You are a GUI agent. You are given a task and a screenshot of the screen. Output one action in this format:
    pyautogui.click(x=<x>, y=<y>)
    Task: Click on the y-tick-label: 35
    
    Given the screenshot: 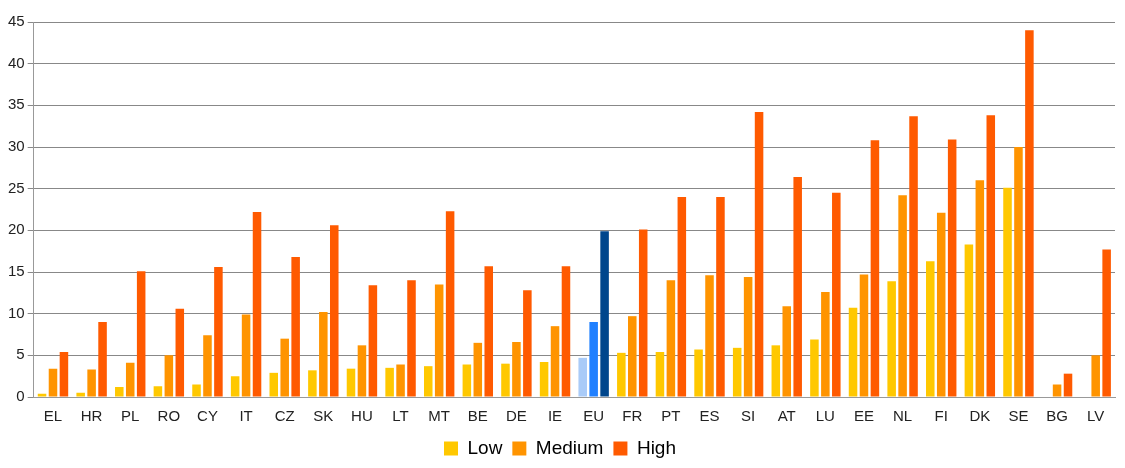 What is the action you would take?
    pyautogui.click(x=16, y=104)
    